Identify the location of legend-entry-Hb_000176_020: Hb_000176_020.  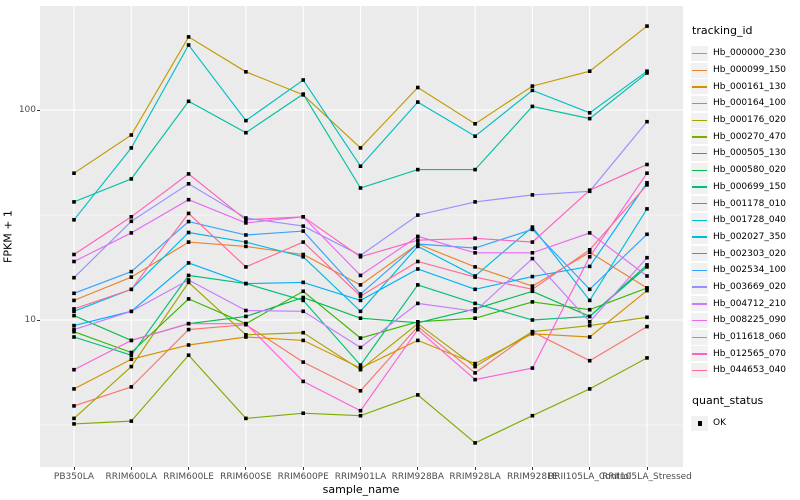
(745, 120).